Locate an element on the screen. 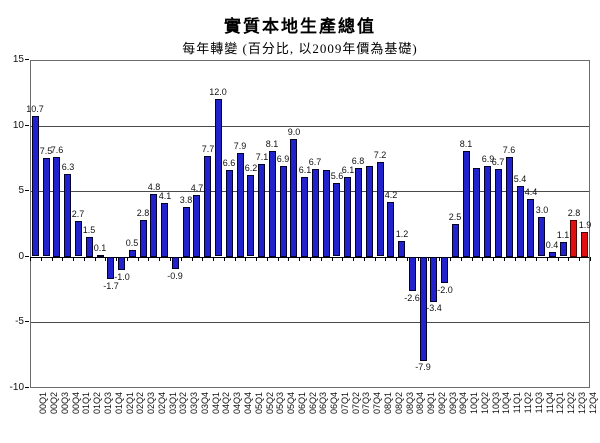 The image size is (600, 443). bar-label-07Q3: 6.8 is located at coordinates (358, 161).